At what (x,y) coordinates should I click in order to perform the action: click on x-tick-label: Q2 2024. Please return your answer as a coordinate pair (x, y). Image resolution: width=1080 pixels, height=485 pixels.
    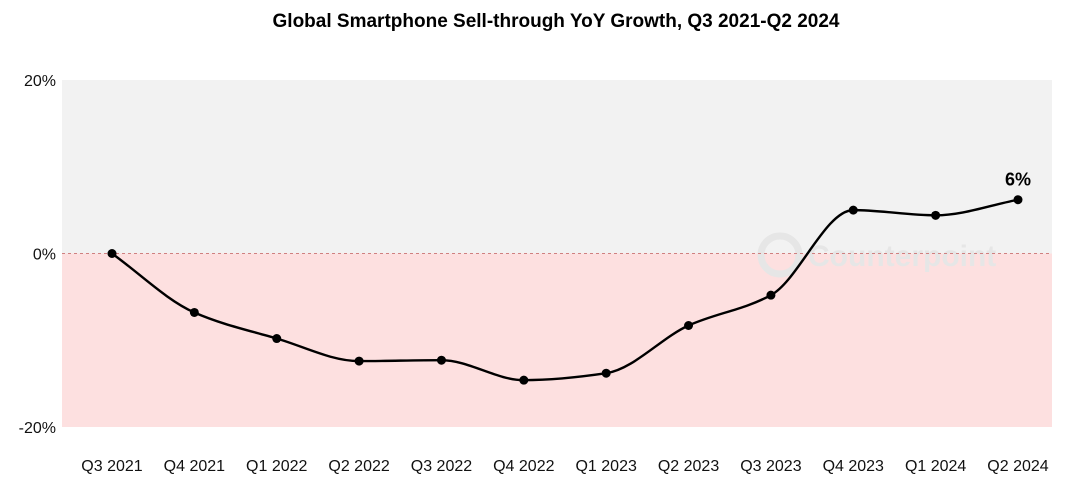
    Looking at the image, I should click on (1017, 466).